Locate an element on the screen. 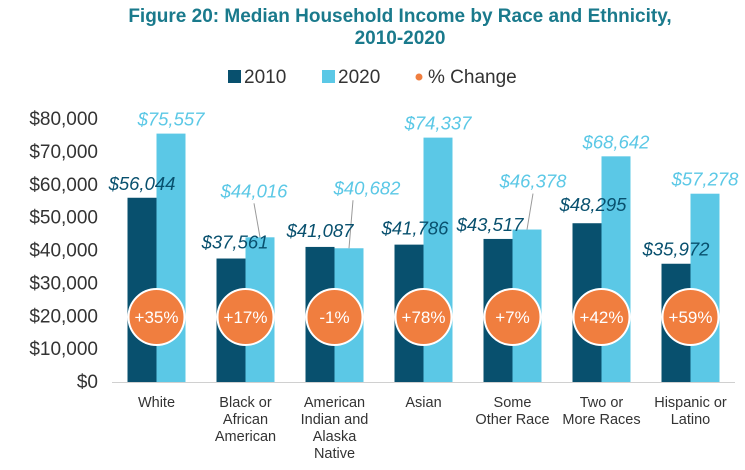  data-label-2020: $57,278 is located at coordinates (705, 179).